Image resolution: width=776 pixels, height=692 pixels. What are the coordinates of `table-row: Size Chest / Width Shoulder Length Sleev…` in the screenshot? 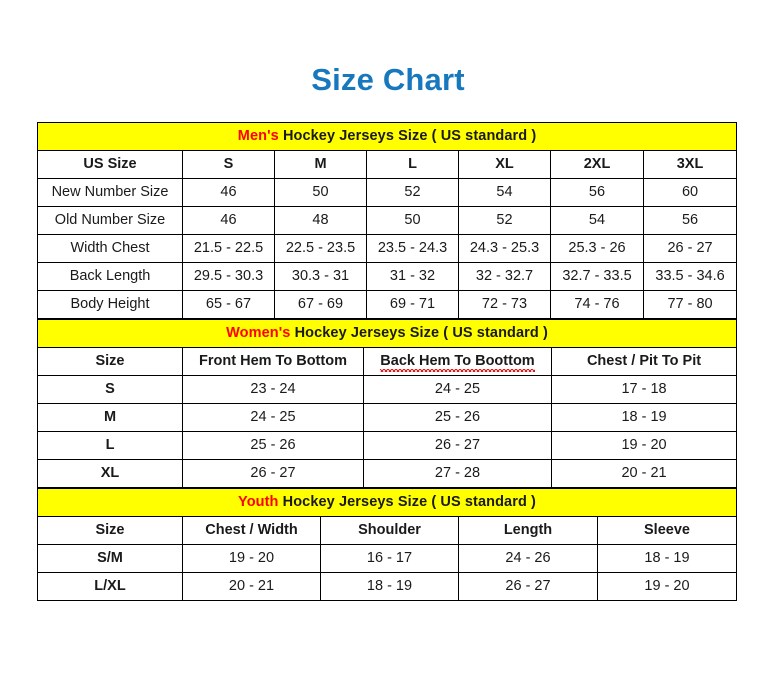 It's located at (387, 530).